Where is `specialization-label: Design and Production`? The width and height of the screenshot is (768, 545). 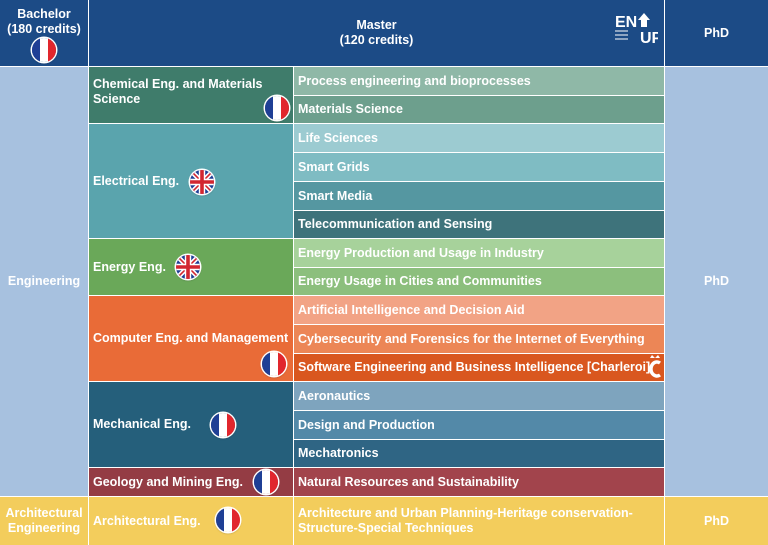
specialization-label: Design and Production is located at coordinates (366, 424).